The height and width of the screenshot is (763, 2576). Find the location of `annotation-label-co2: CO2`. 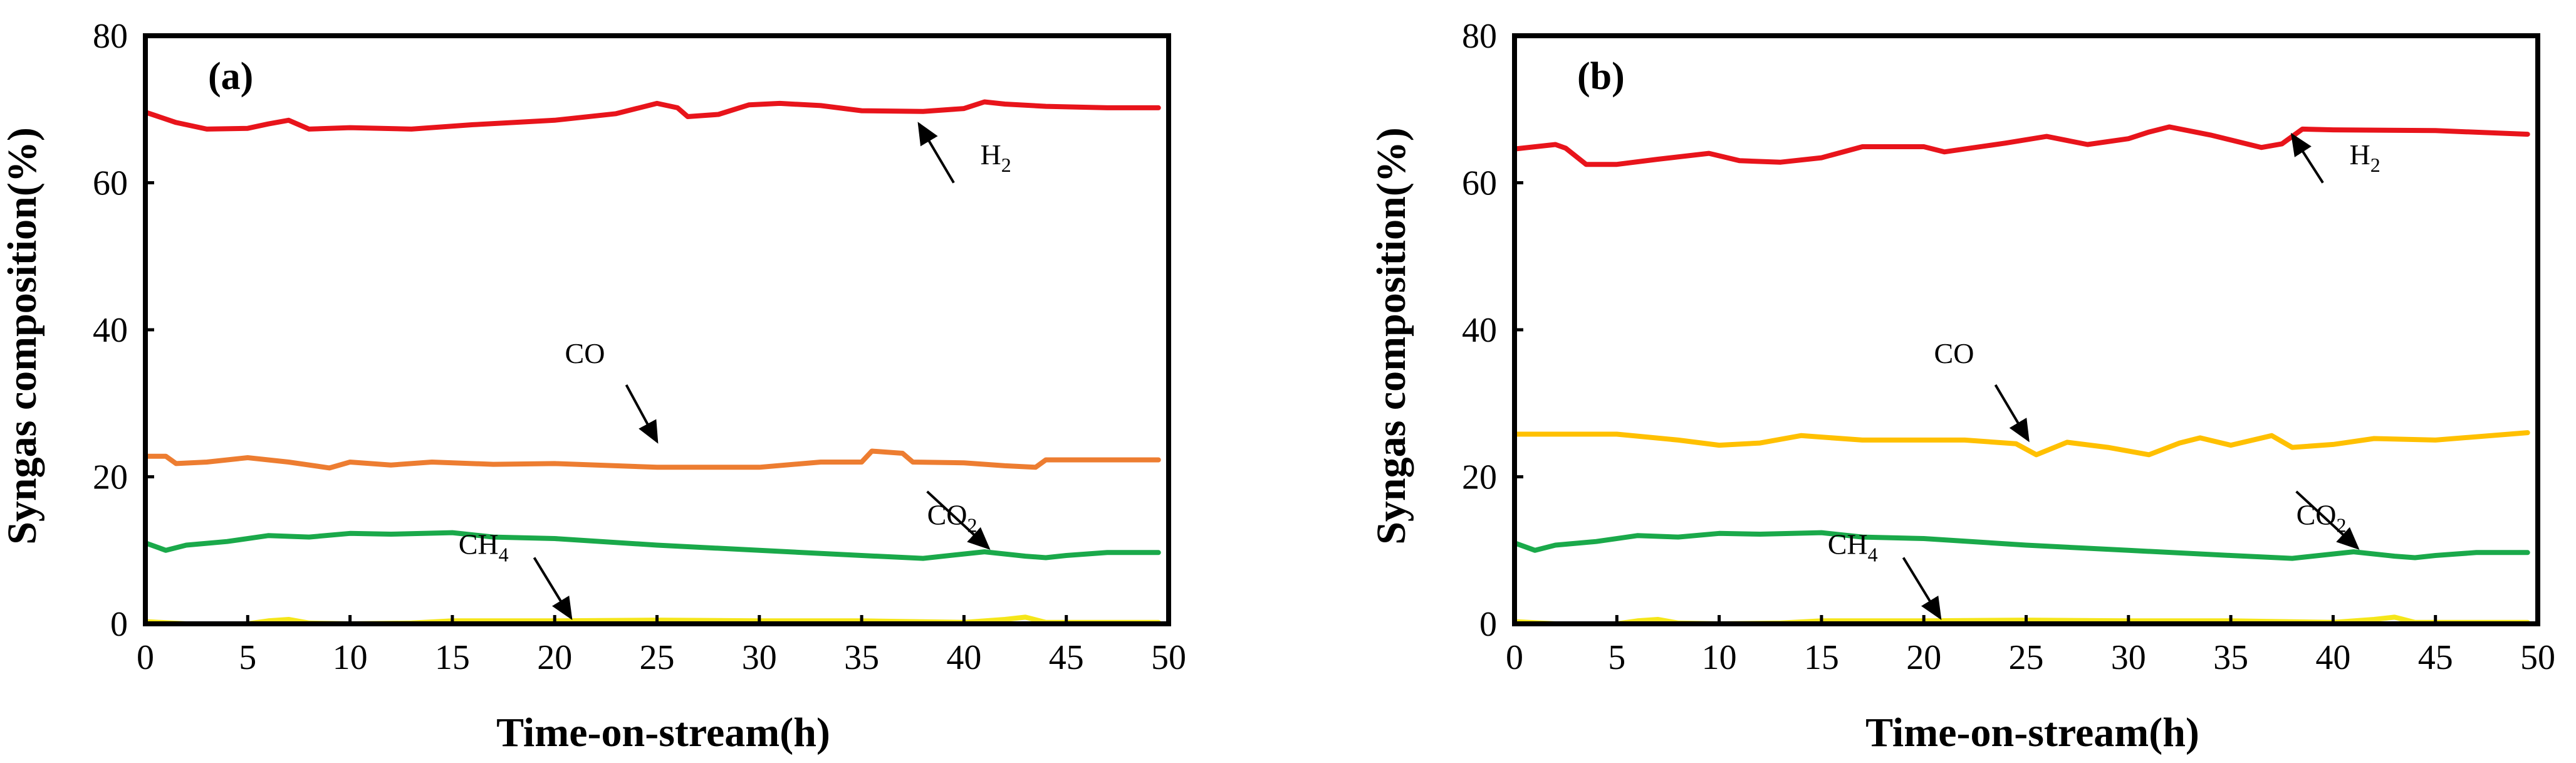

annotation-label-co2: CO2 is located at coordinates (2322, 518).